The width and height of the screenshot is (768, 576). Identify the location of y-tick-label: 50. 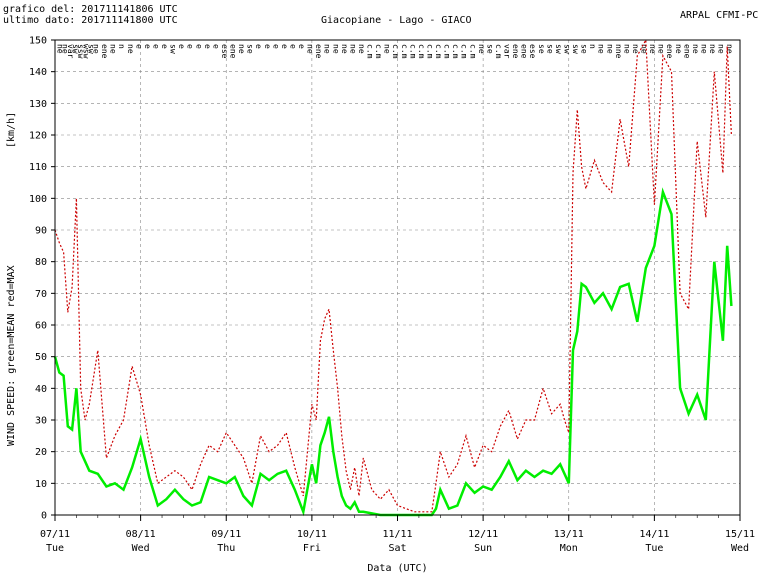
(41, 357).